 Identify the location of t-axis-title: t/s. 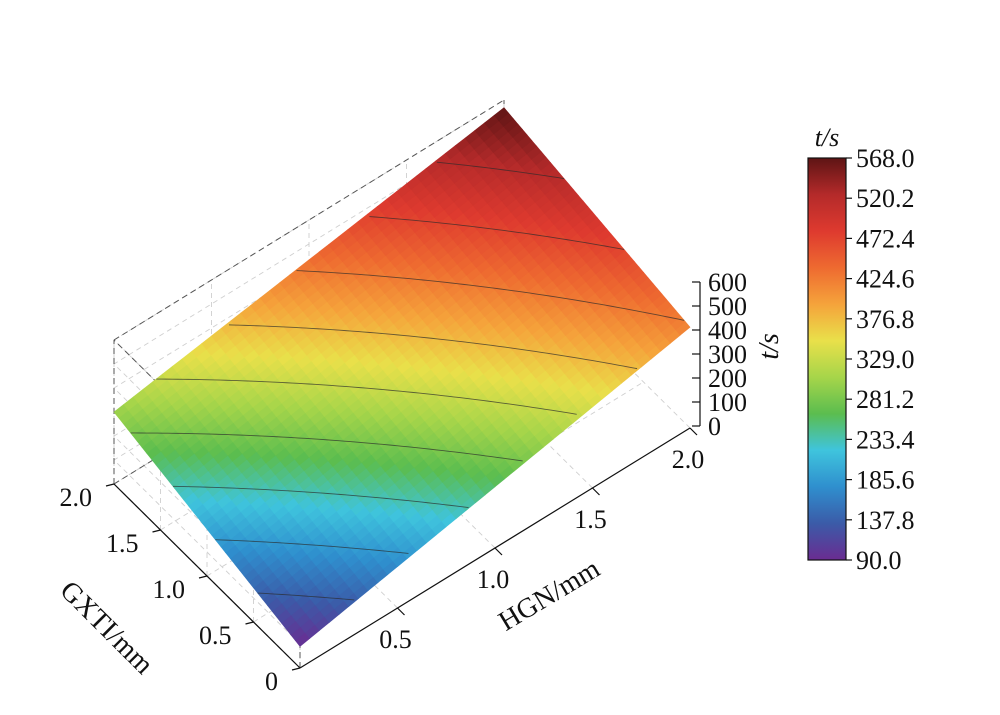
(769, 346).